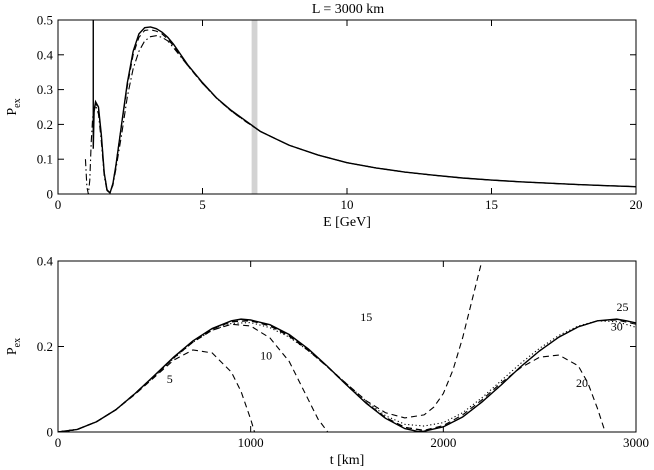 This screenshot has width=654, height=470. Describe the element at coordinates (202, 204) in the screenshot. I see `x-tick-label: 5` at that location.